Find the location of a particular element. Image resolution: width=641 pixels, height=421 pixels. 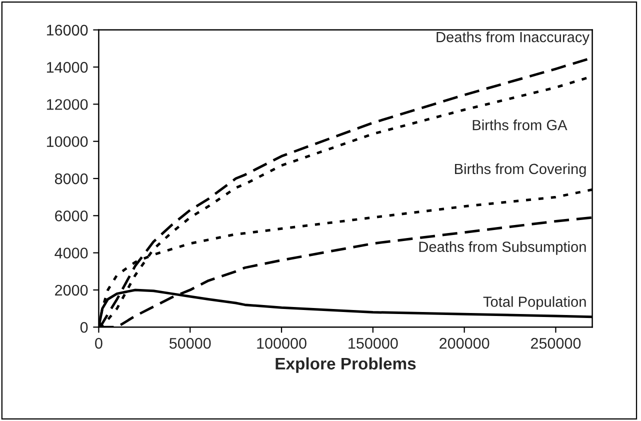

y-tick-label: 12000 is located at coordinates (67, 104).